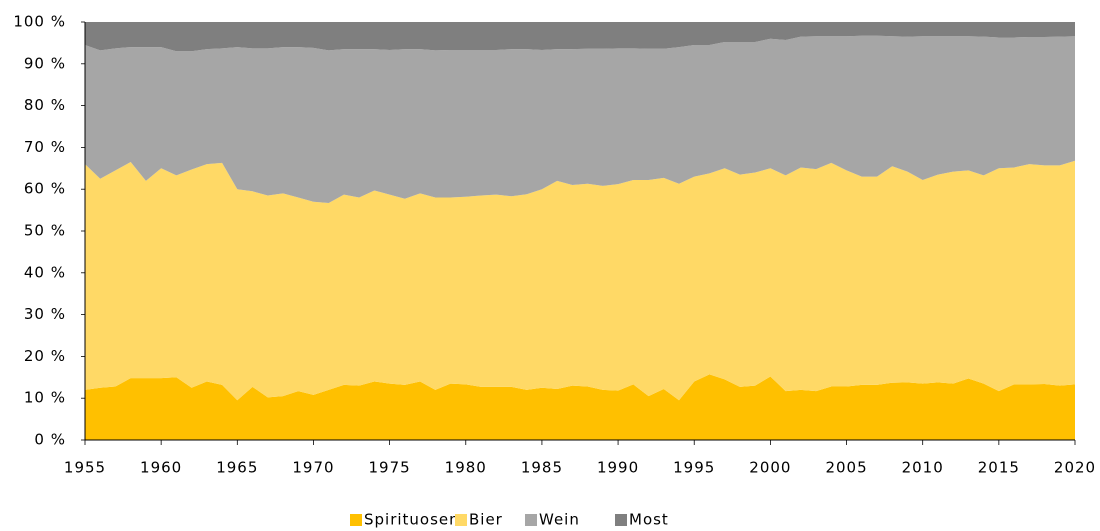 The width and height of the screenshot is (1100, 531). What do you see at coordinates (412, 520) in the screenshot?
I see `legend-label: Spirituosen` at bounding box center [412, 520].